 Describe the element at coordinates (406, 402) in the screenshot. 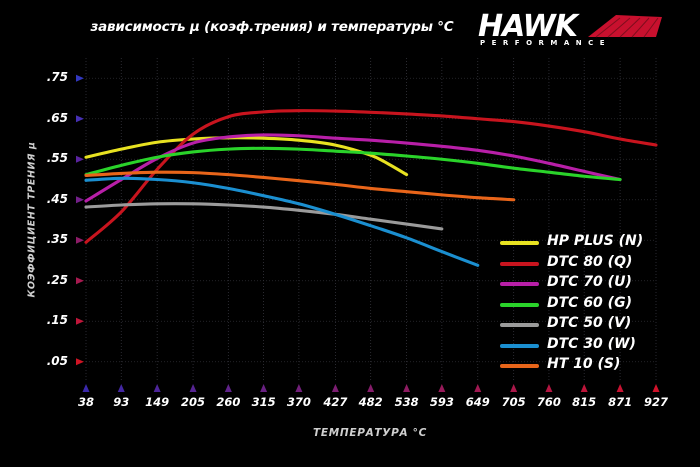

I see `x-tick-label: 538` at that location.